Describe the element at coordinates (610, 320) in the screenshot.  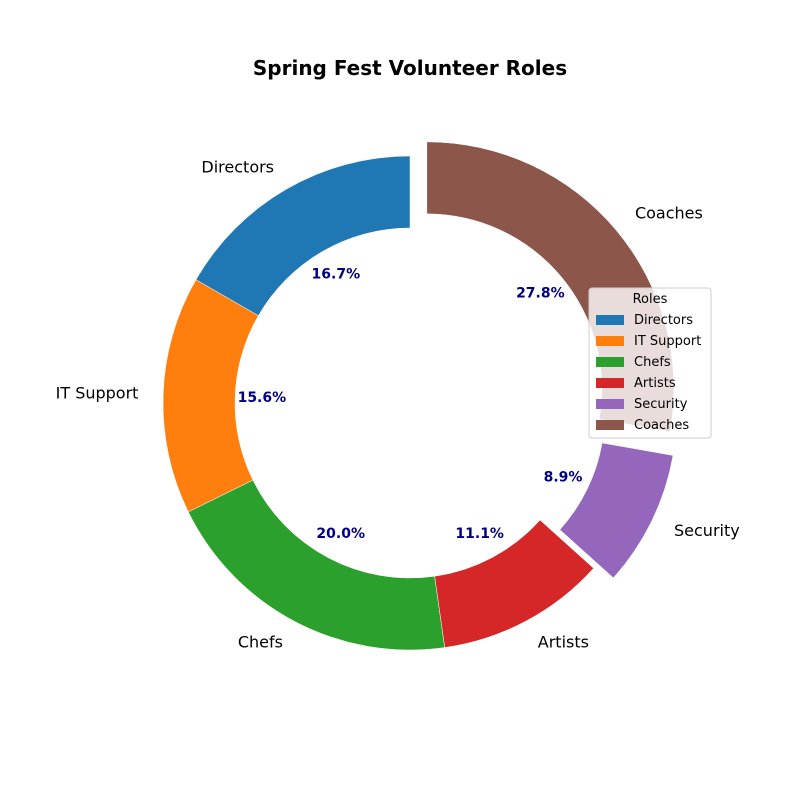
I see `legend-swatch-directors` at that location.